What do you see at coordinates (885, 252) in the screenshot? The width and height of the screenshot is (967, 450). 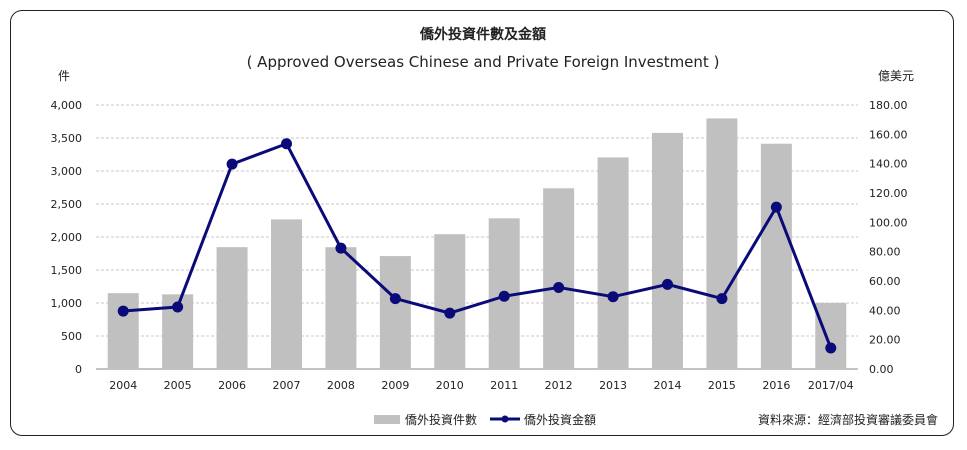 I see `right-tick-label: 80.00` at bounding box center [885, 252].